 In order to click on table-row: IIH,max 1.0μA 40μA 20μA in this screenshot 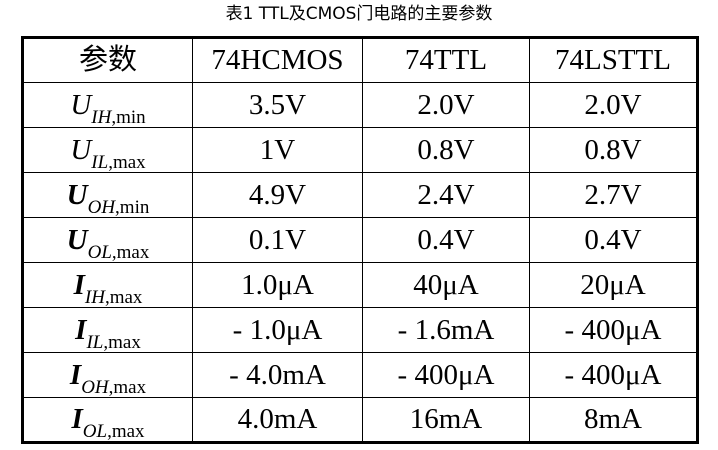, I will do `click(360, 285)`.